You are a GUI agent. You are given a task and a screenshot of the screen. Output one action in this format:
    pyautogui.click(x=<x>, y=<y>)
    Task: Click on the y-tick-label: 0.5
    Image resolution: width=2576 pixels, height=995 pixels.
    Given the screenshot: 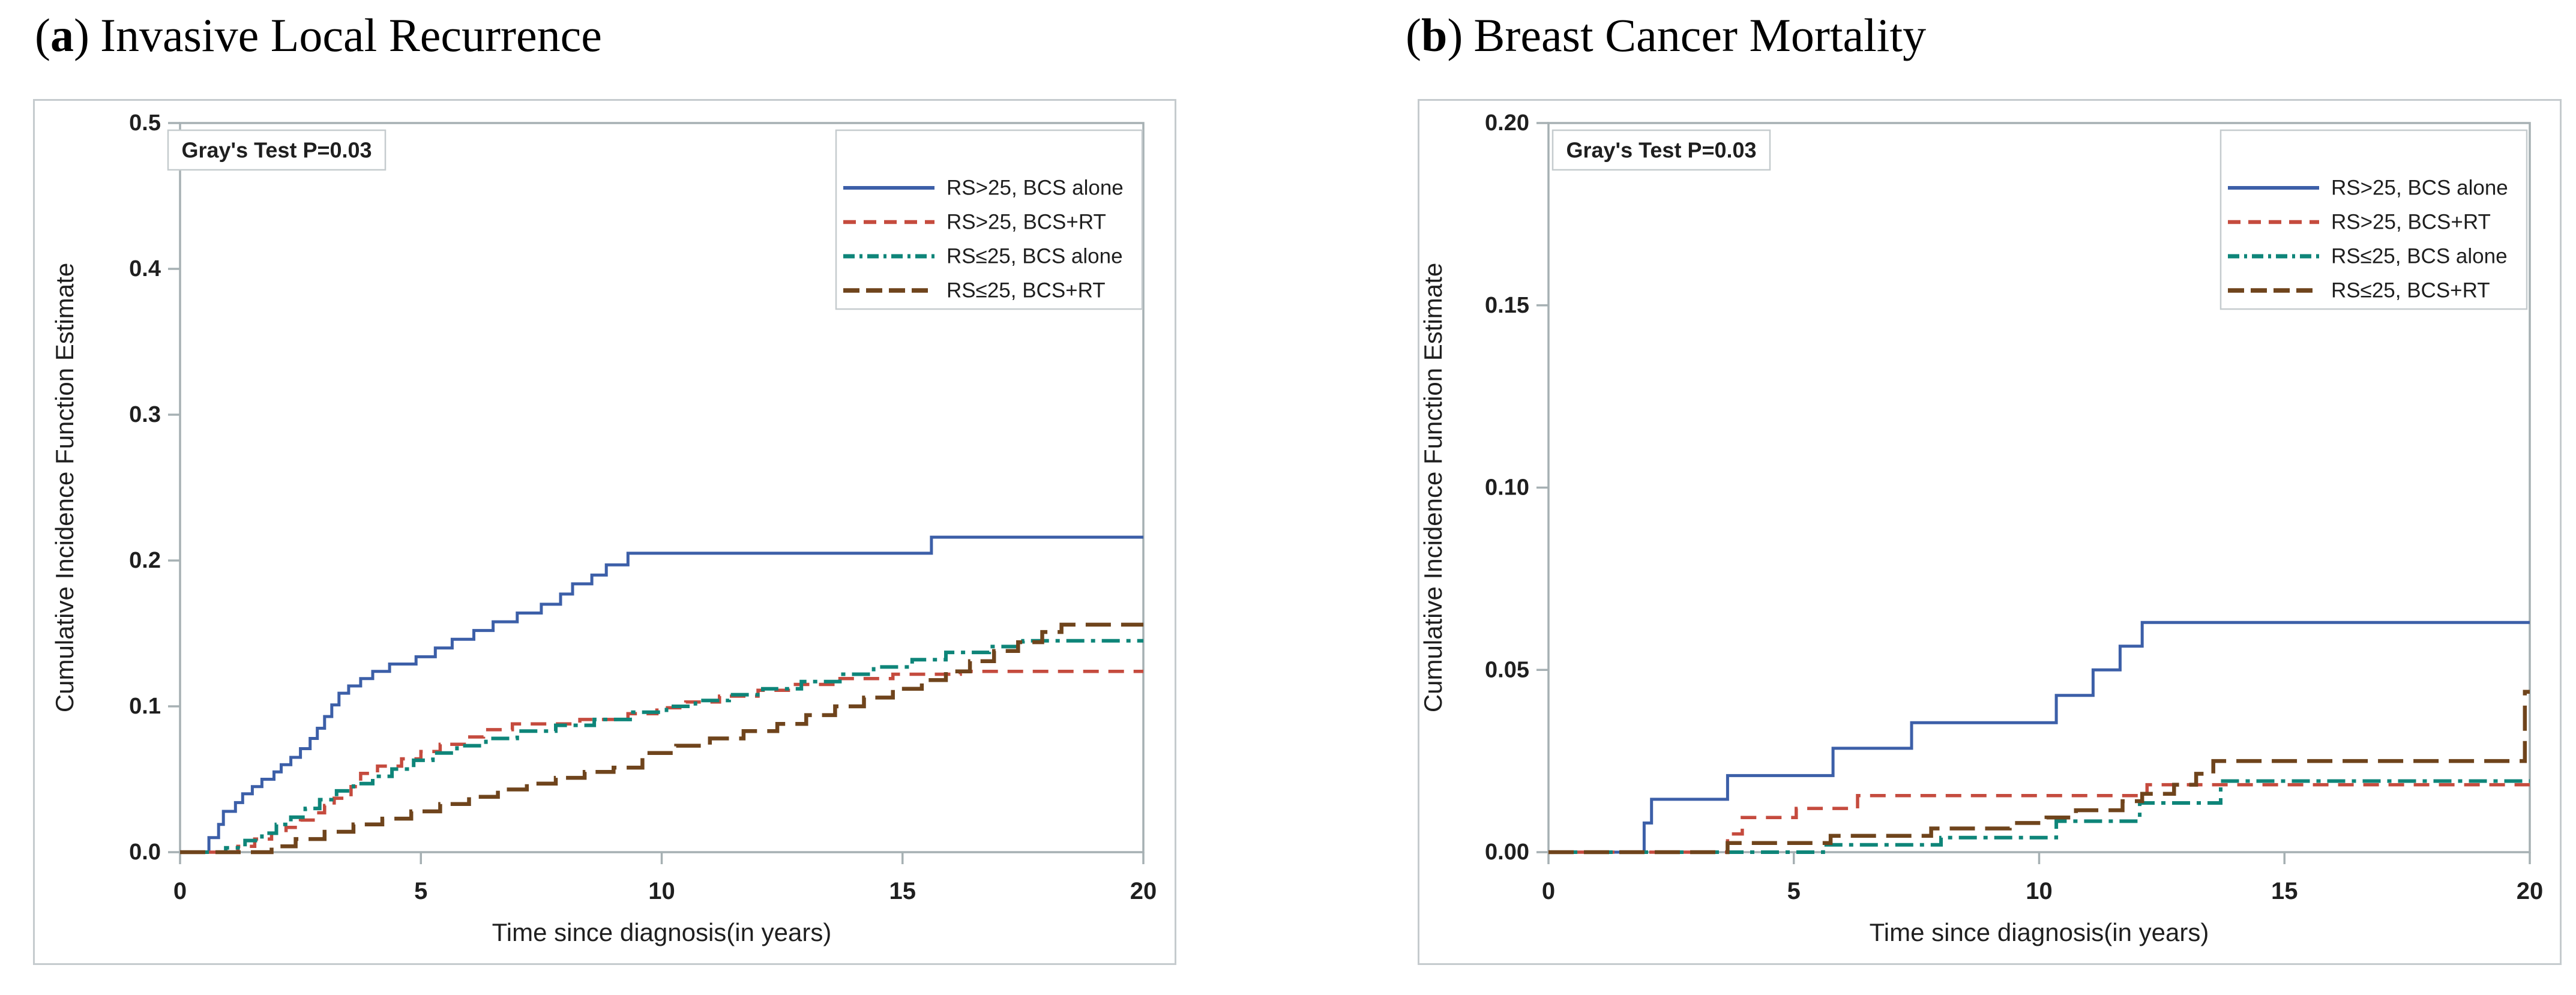 What is the action you would take?
    pyautogui.click(x=145, y=123)
    